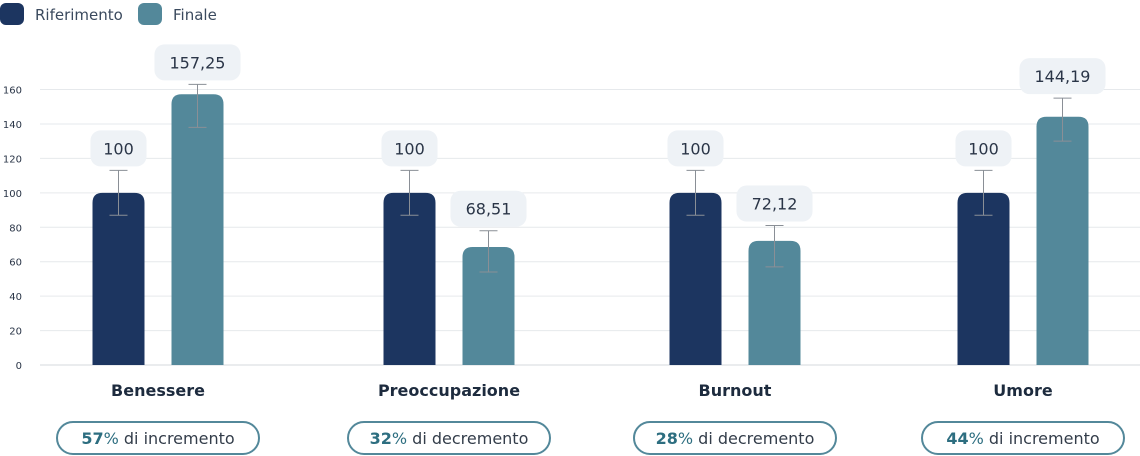 The height and width of the screenshot is (456, 1140). I want to click on data-label-riferimento-umore: 100, so click(983, 148).